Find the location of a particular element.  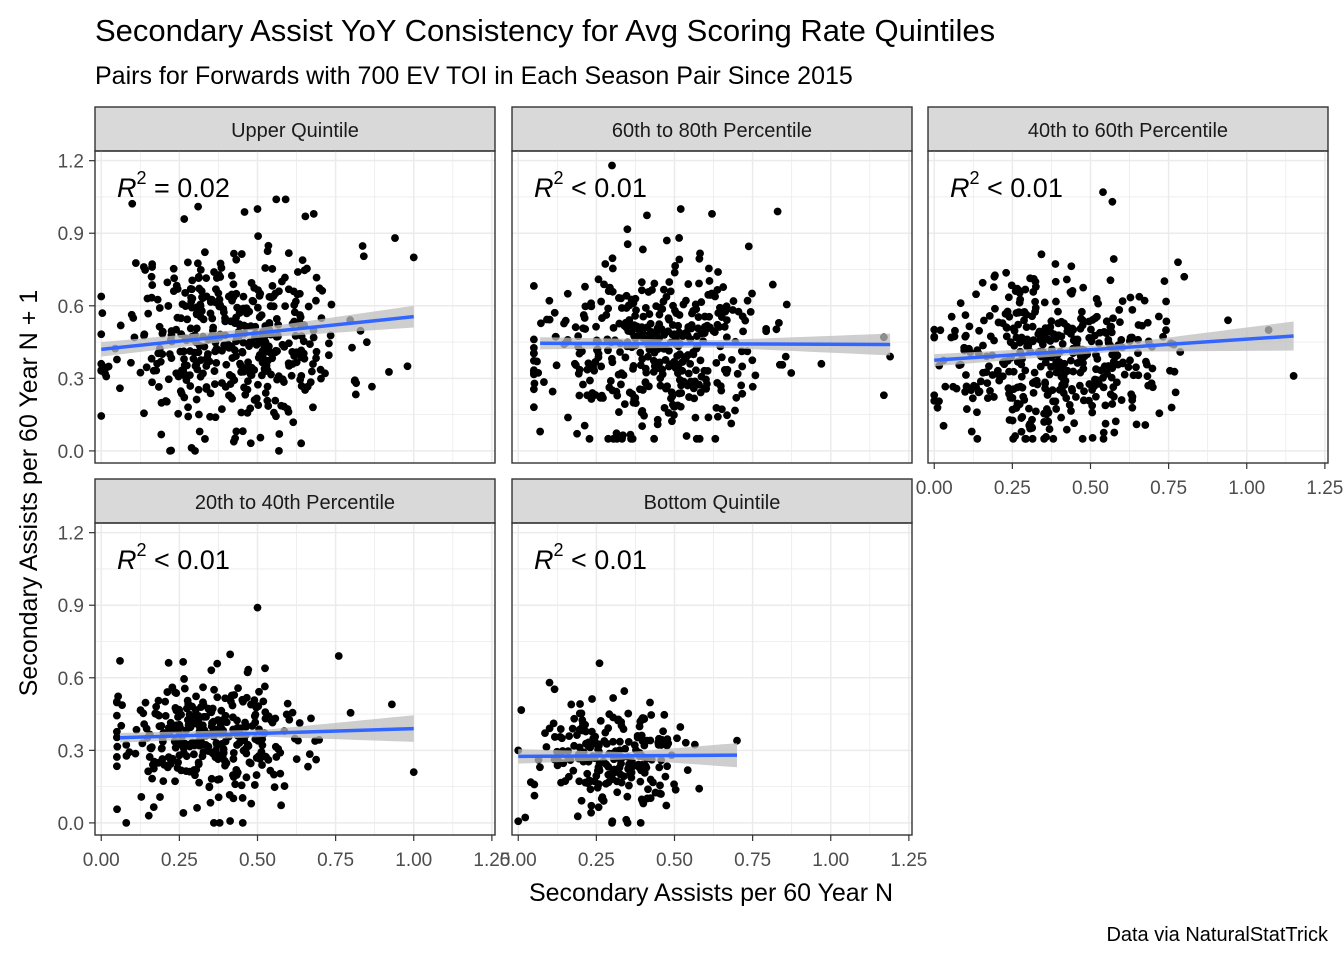

x-tick-label: 0.25 is located at coordinates (596, 860).